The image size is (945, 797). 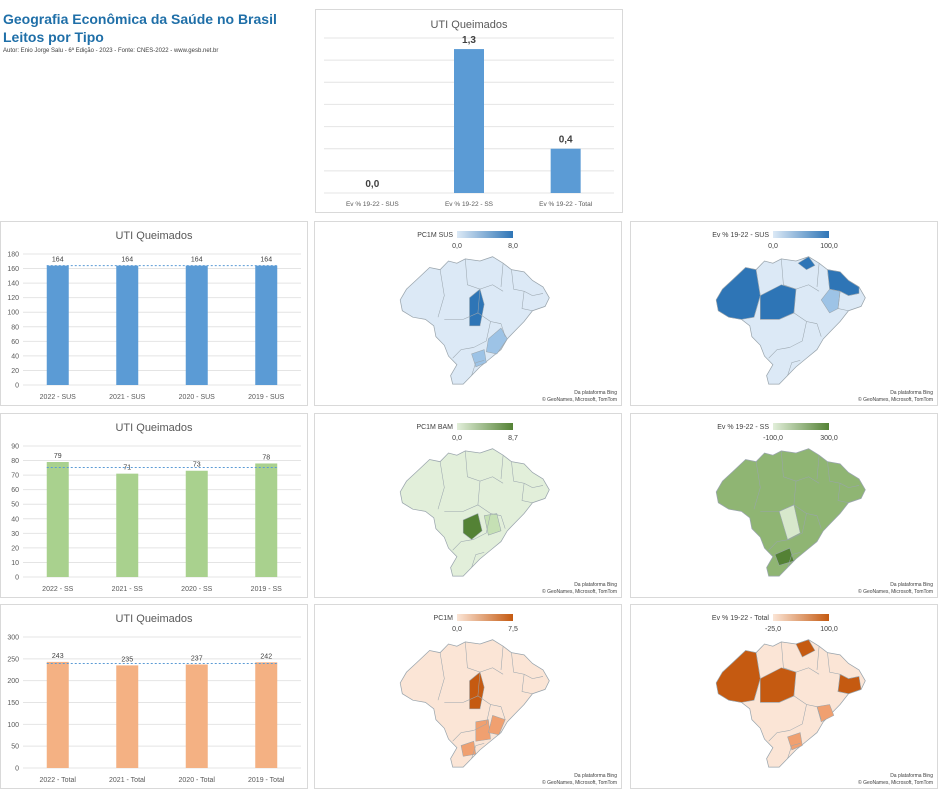 I want to click on data-label: 0,4, so click(x=566, y=140).